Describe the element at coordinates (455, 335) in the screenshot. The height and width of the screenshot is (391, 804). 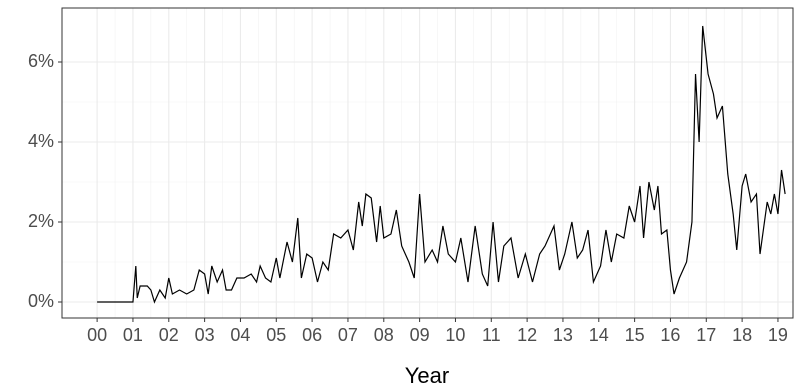
I see `x-tick-label: 10` at that location.